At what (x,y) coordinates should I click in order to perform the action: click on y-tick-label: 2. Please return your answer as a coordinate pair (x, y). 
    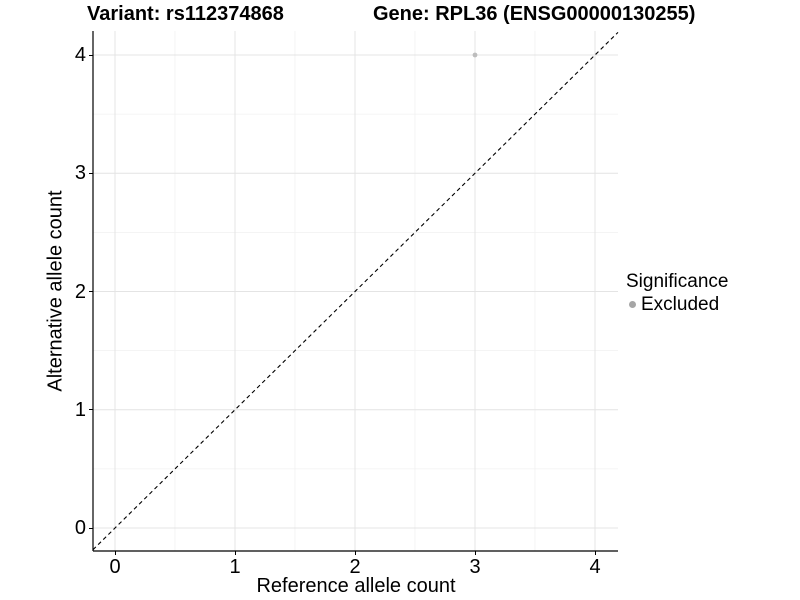
    Looking at the image, I should click on (80, 291).